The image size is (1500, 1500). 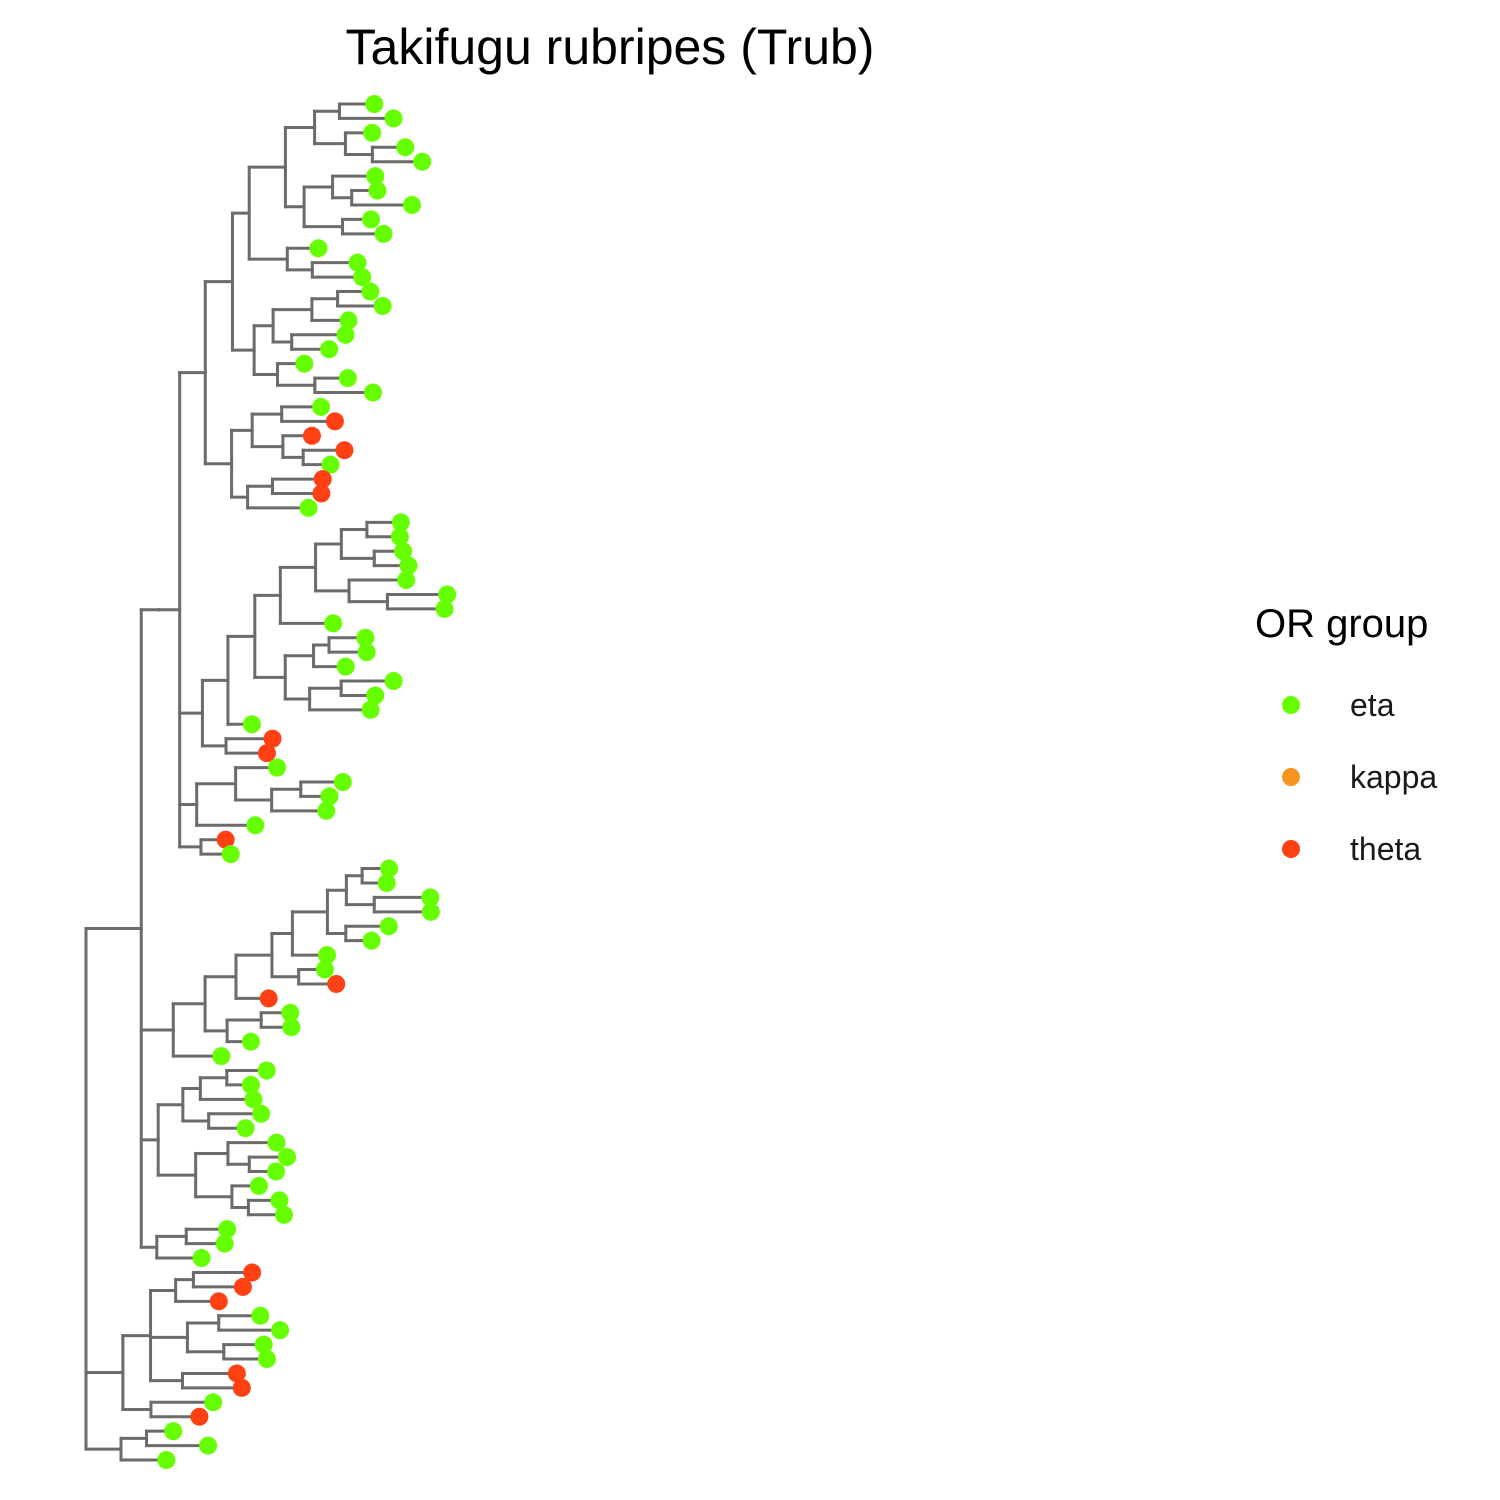 What do you see at coordinates (1291, 849) in the screenshot?
I see `legend-key-theta` at bounding box center [1291, 849].